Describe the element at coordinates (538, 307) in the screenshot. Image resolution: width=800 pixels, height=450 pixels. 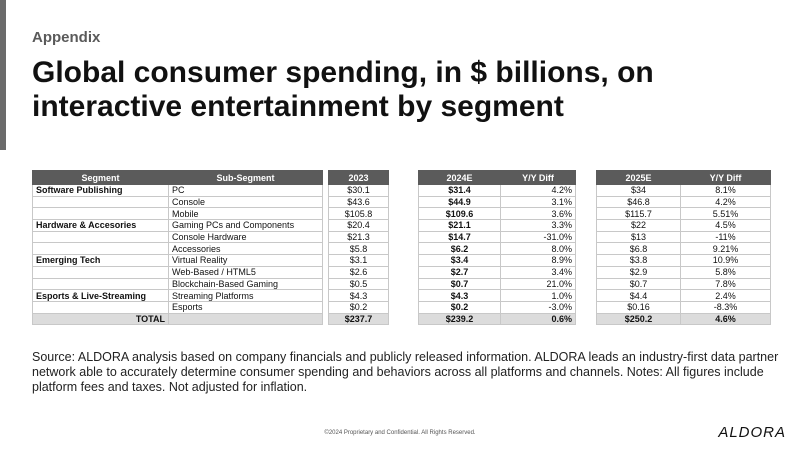
I see `cell: -3.0%` at that location.